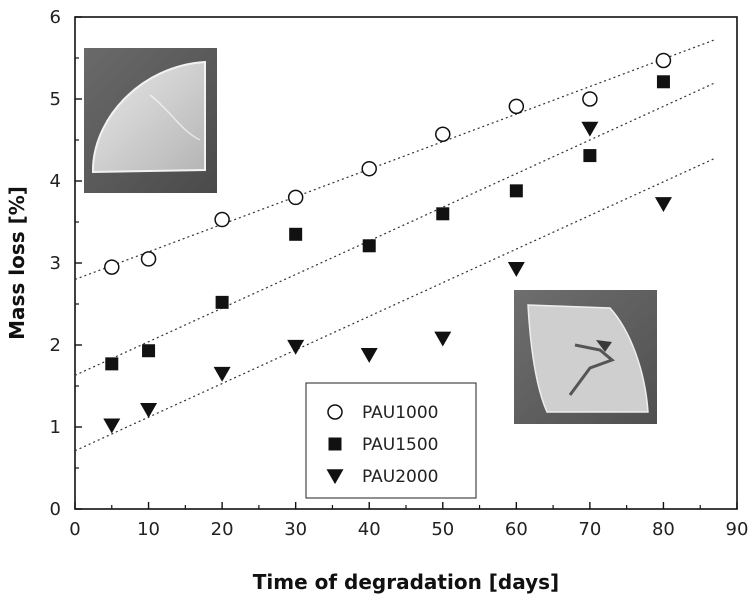 The height and width of the screenshot is (605, 753). Describe the element at coordinates (55, 99) in the screenshot. I see `y-tick-label: 5` at that location.